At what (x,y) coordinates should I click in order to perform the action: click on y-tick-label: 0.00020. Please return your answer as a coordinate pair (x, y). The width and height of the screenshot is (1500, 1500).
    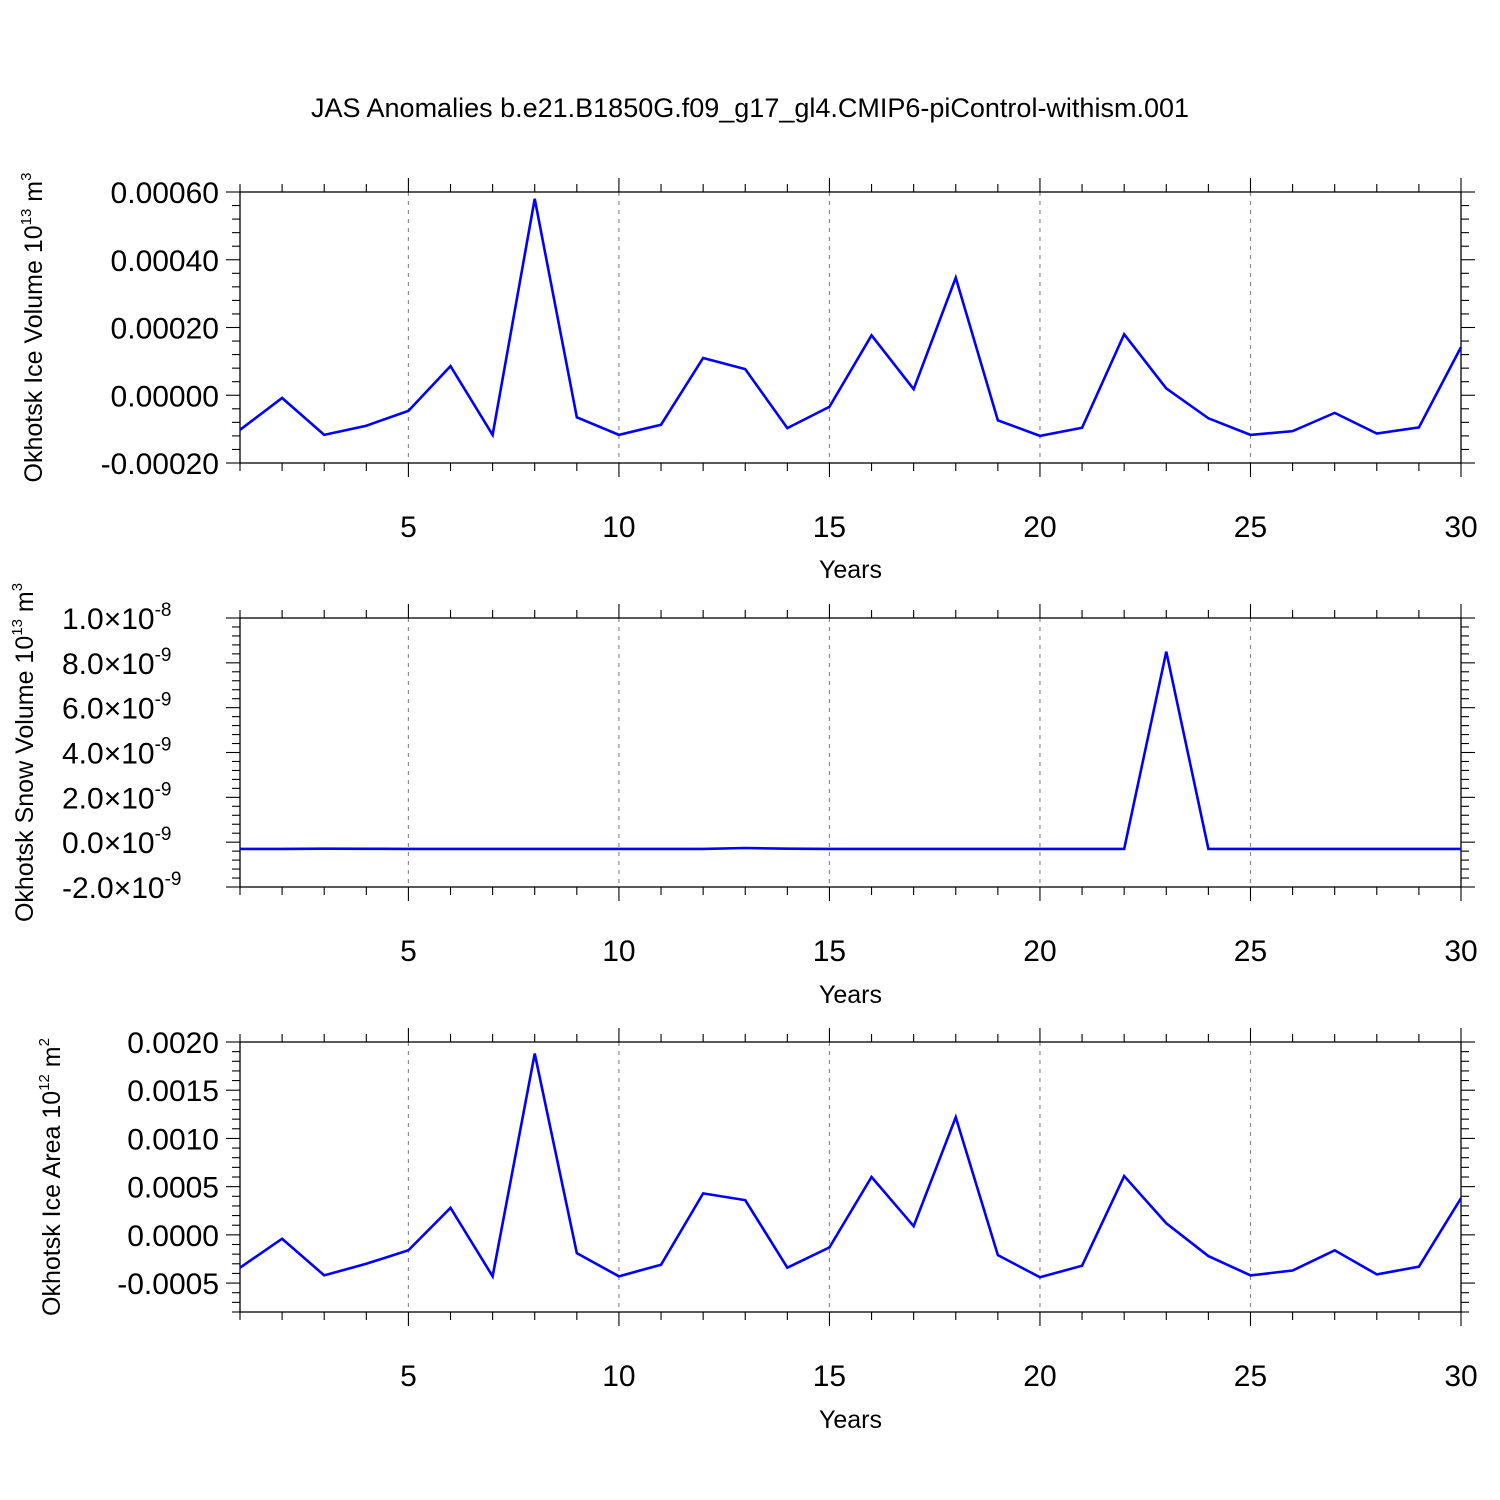
    Looking at the image, I should click on (165, 329).